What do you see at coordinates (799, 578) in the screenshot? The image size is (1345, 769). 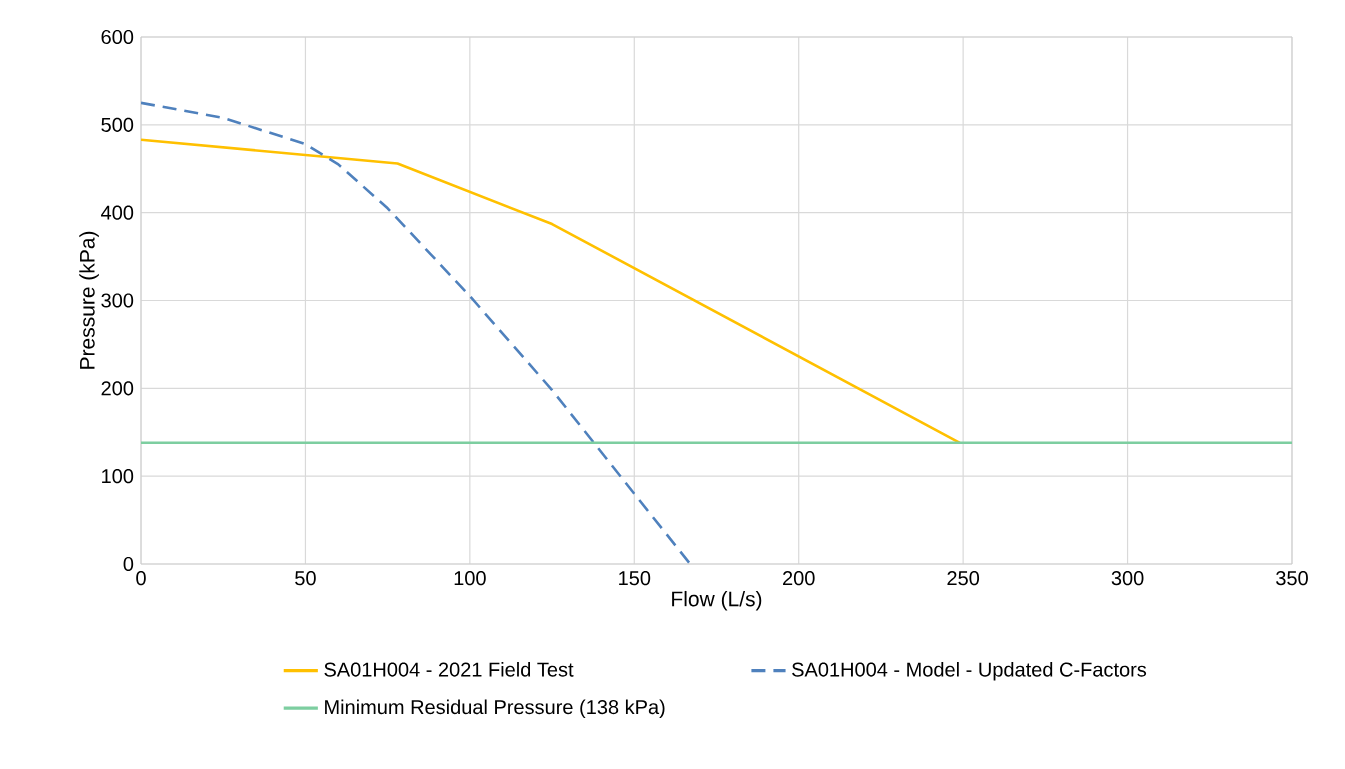 I see `x-tick-label: 200` at bounding box center [799, 578].